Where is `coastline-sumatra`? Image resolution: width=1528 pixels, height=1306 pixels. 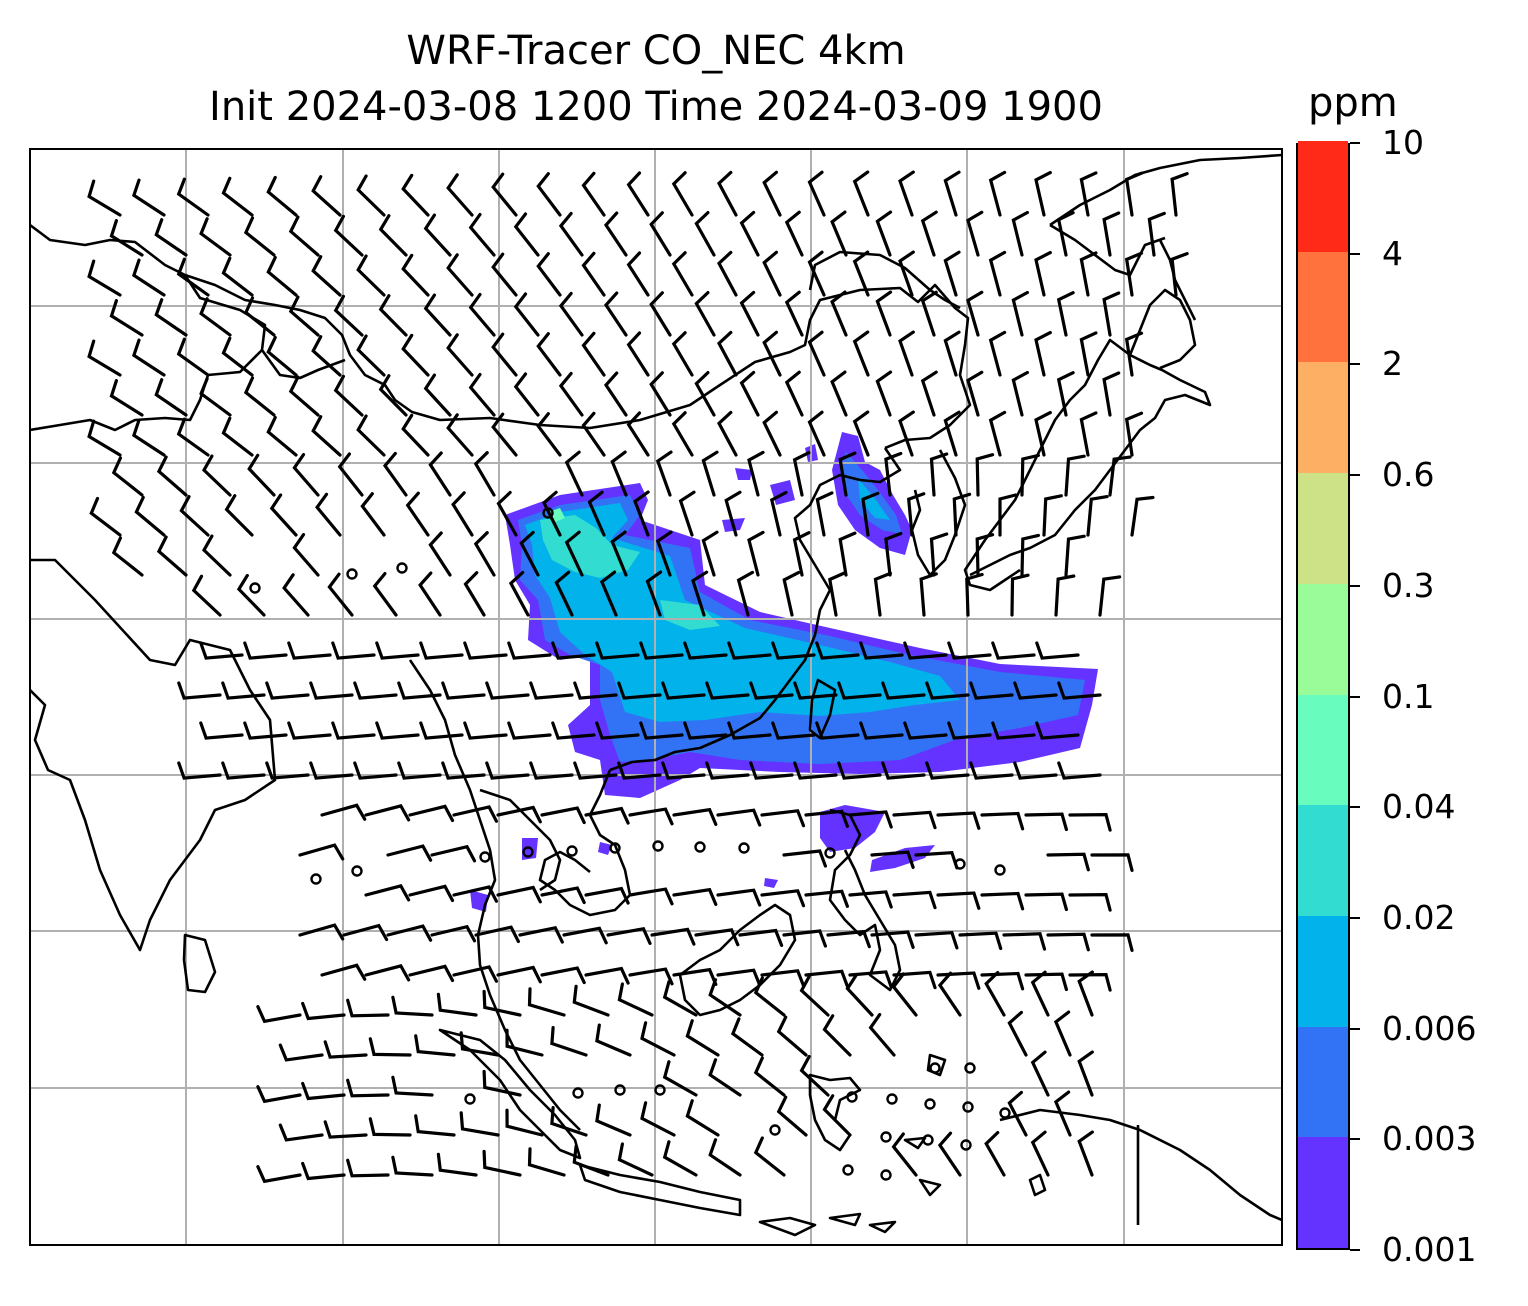
coastline-sumatra is located at coordinates (510, 1094).